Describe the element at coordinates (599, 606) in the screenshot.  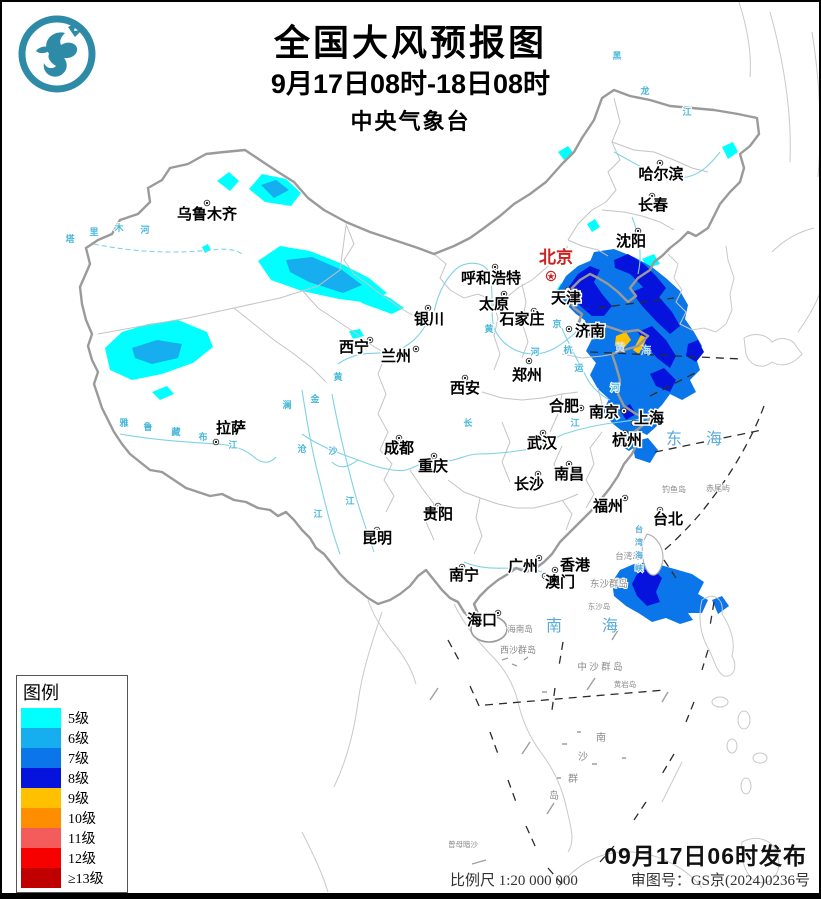
I see `island-label: 东沙岛` at that location.